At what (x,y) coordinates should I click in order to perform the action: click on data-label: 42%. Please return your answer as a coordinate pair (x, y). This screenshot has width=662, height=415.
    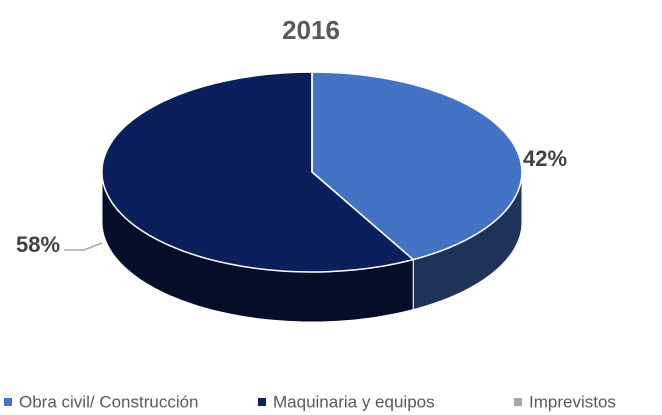
    Looking at the image, I should click on (545, 158).